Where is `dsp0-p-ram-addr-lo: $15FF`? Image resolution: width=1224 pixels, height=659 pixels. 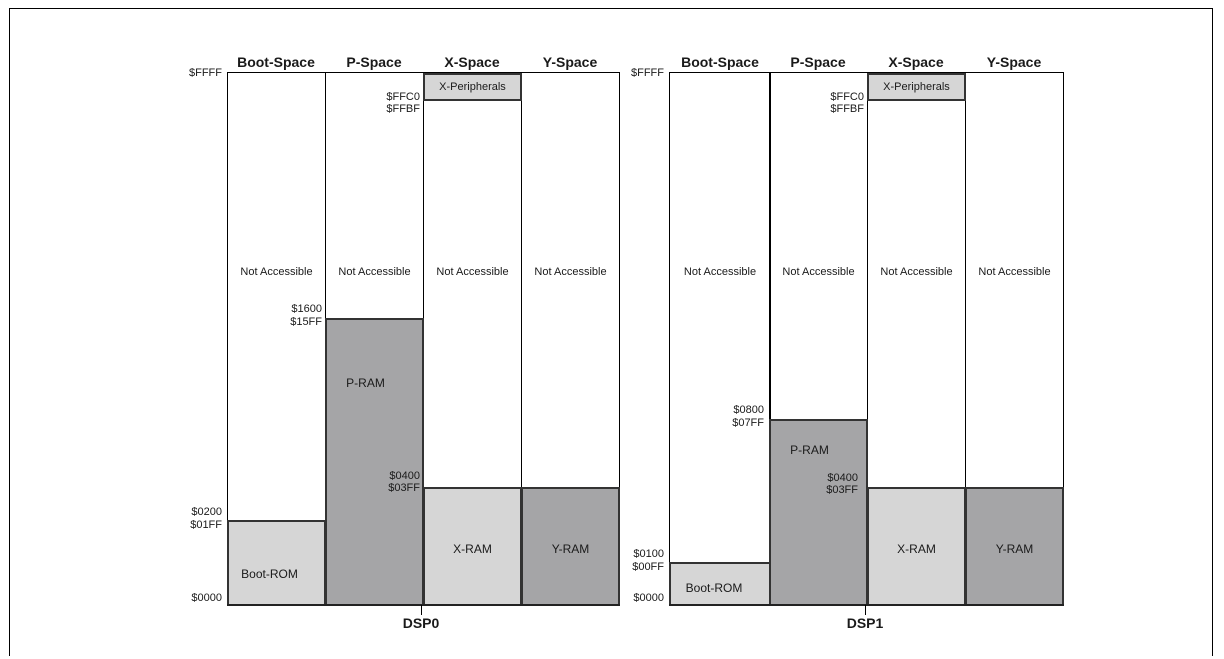
dsp0-p-ram-addr-lo: $15FF is located at coordinates (306, 322).